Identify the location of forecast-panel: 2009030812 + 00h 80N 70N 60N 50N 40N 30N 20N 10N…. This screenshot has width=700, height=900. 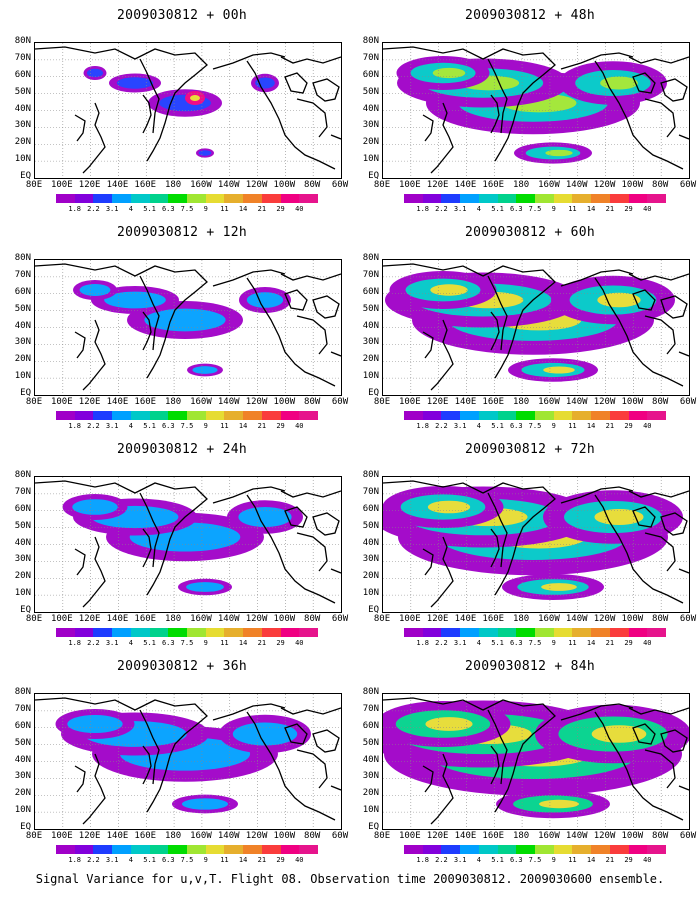
(182, 115).